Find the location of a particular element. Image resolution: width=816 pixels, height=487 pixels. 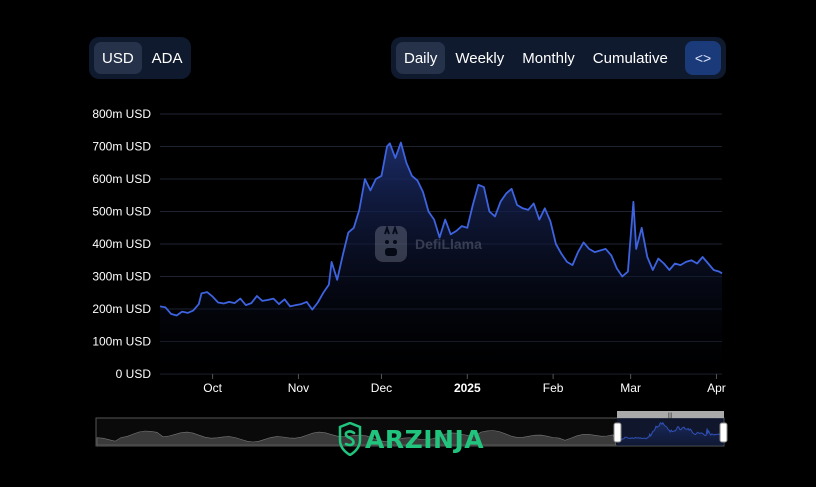

currency-toggle: USD ADA is located at coordinates (140, 58).